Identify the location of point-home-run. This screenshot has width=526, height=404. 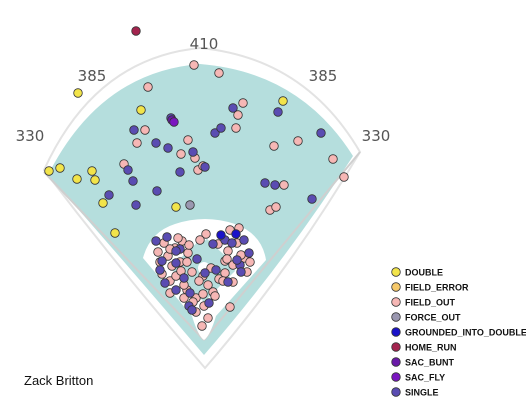
(136, 31).